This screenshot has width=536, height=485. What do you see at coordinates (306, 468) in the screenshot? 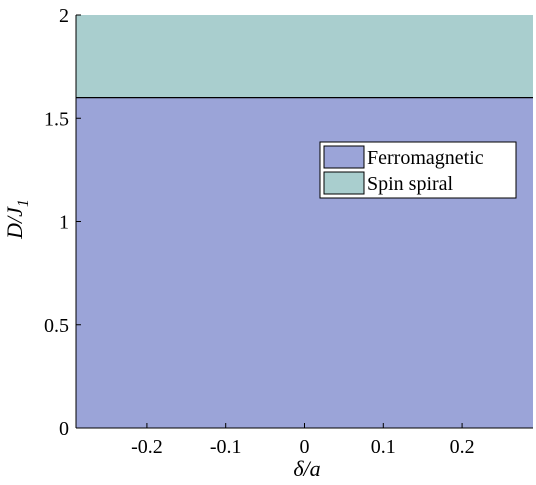
I see `x-axis-label: δ/a` at bounding box center [306, 468].